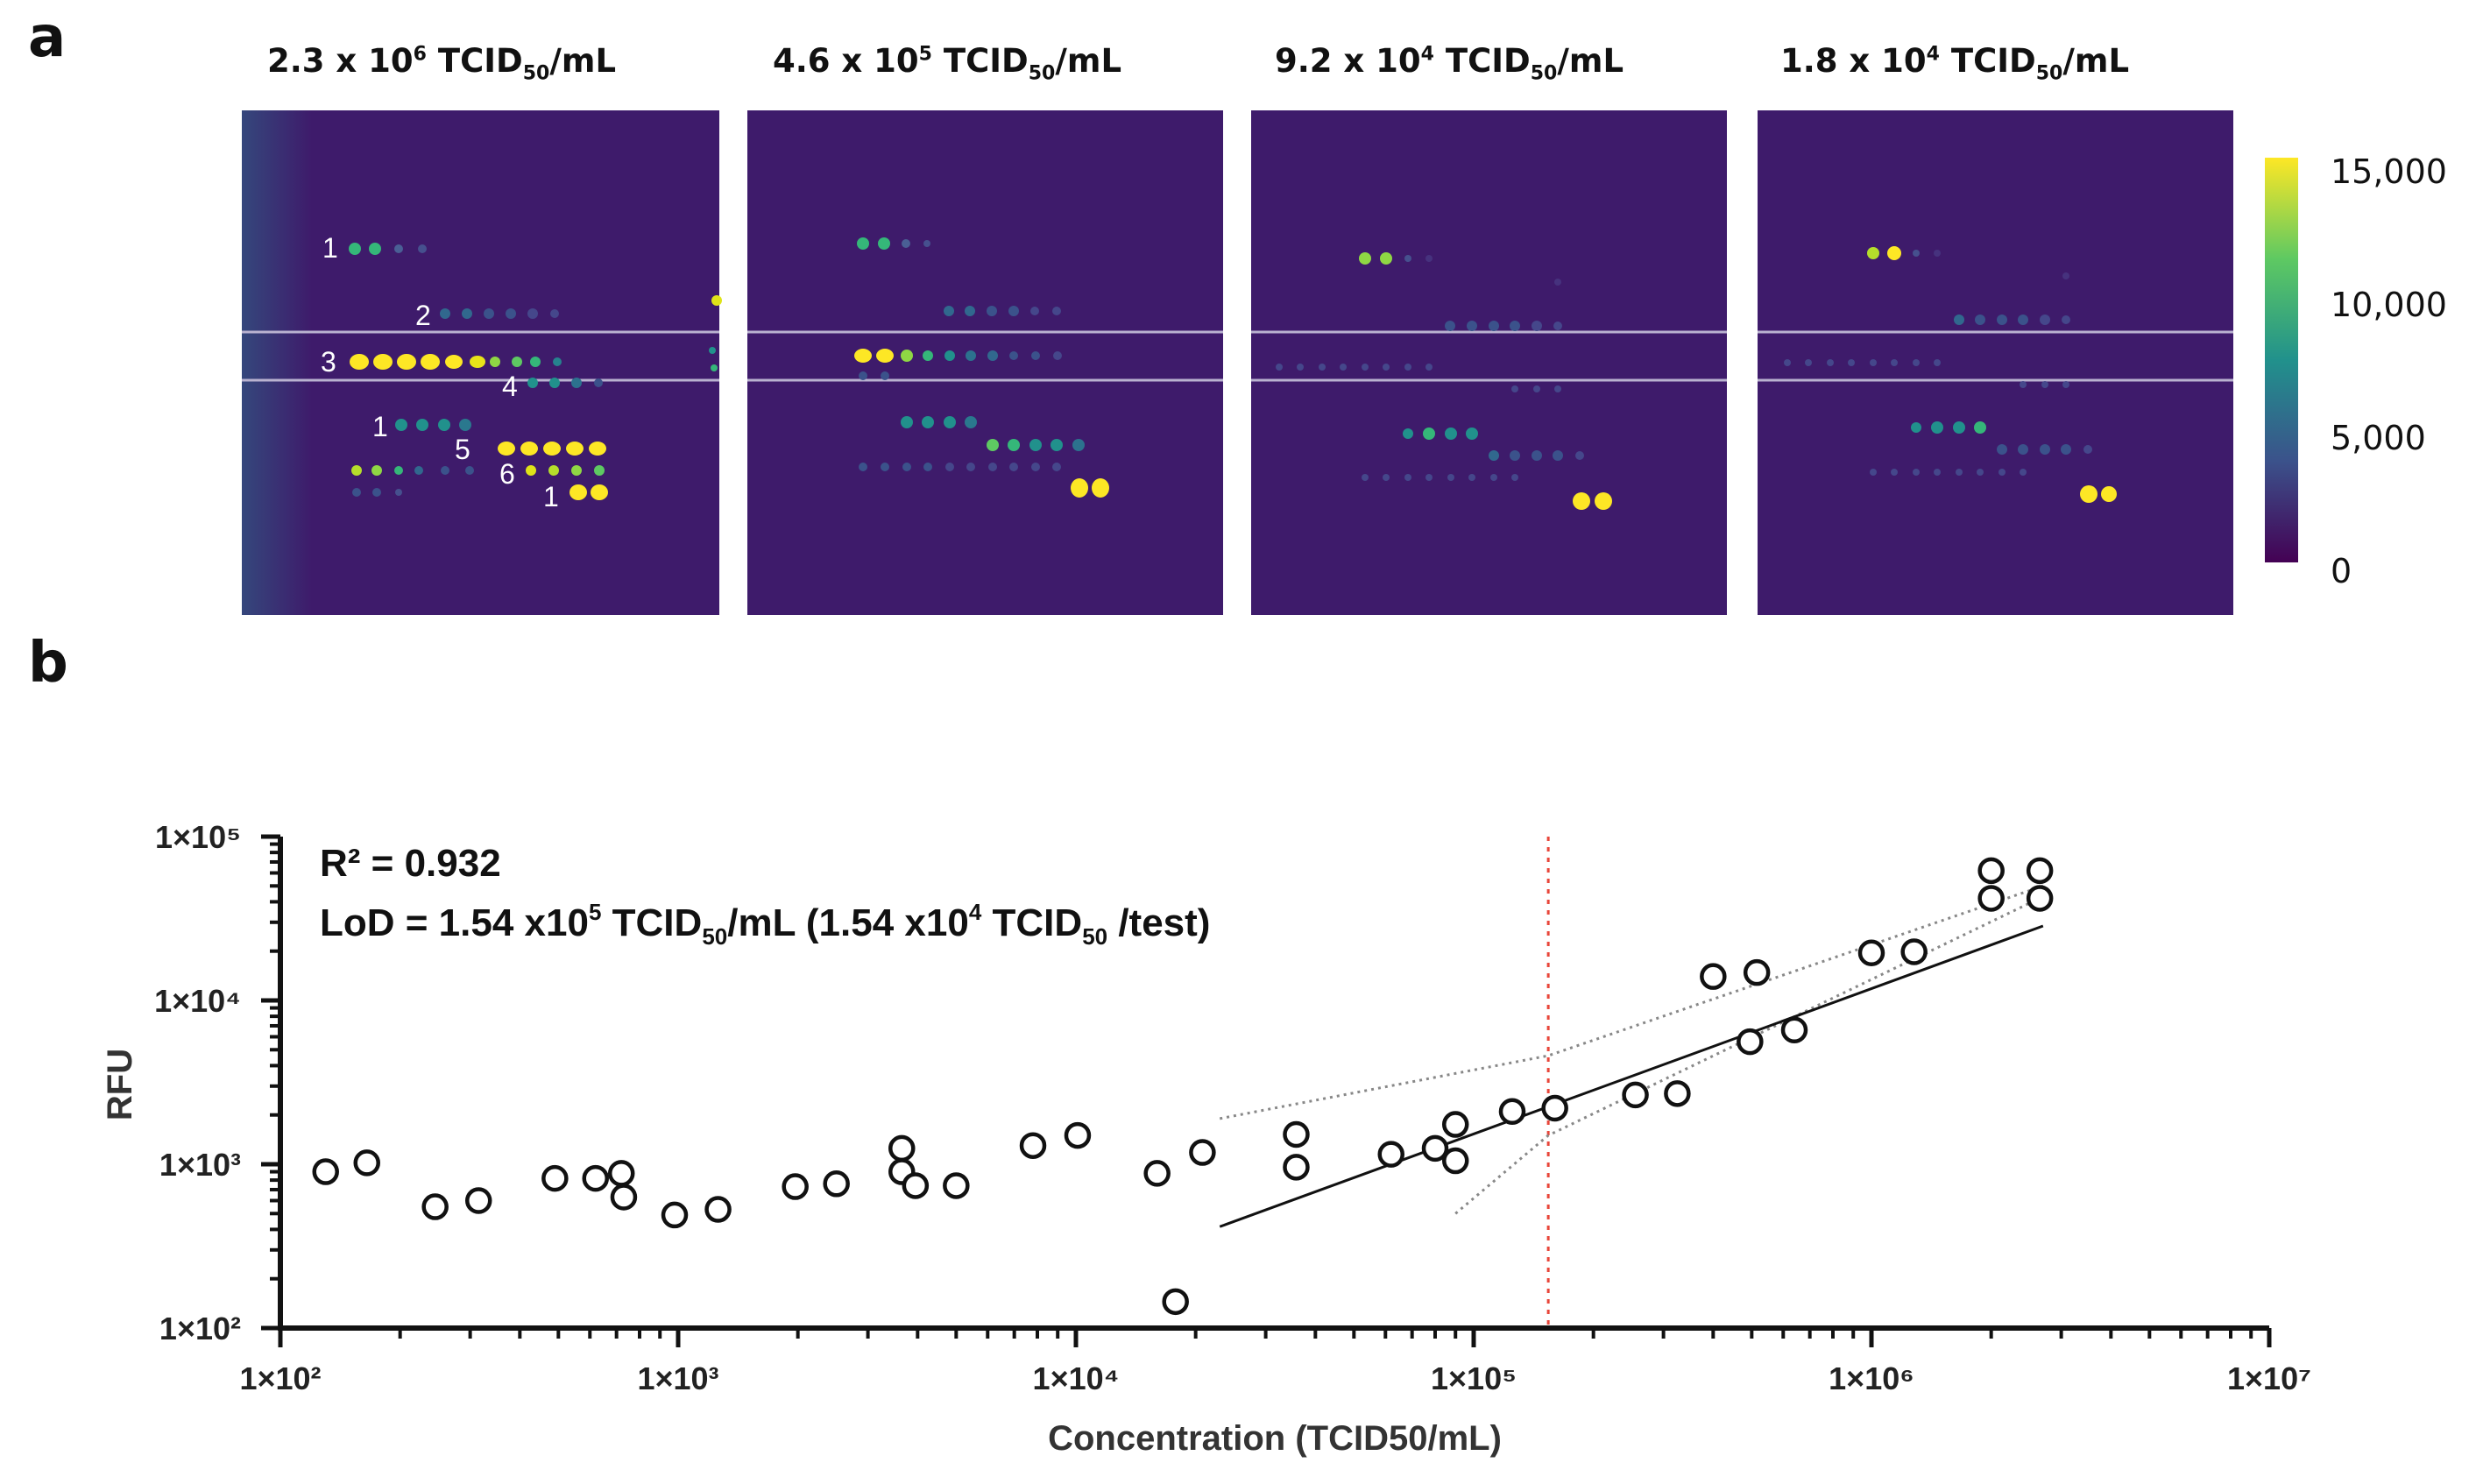 This screenshot has height=1484, width=2476. What do you see at coordinates (47, 37) in the screenshot?
I see `panel-a-letter: a` at bounding box center [47, 37].